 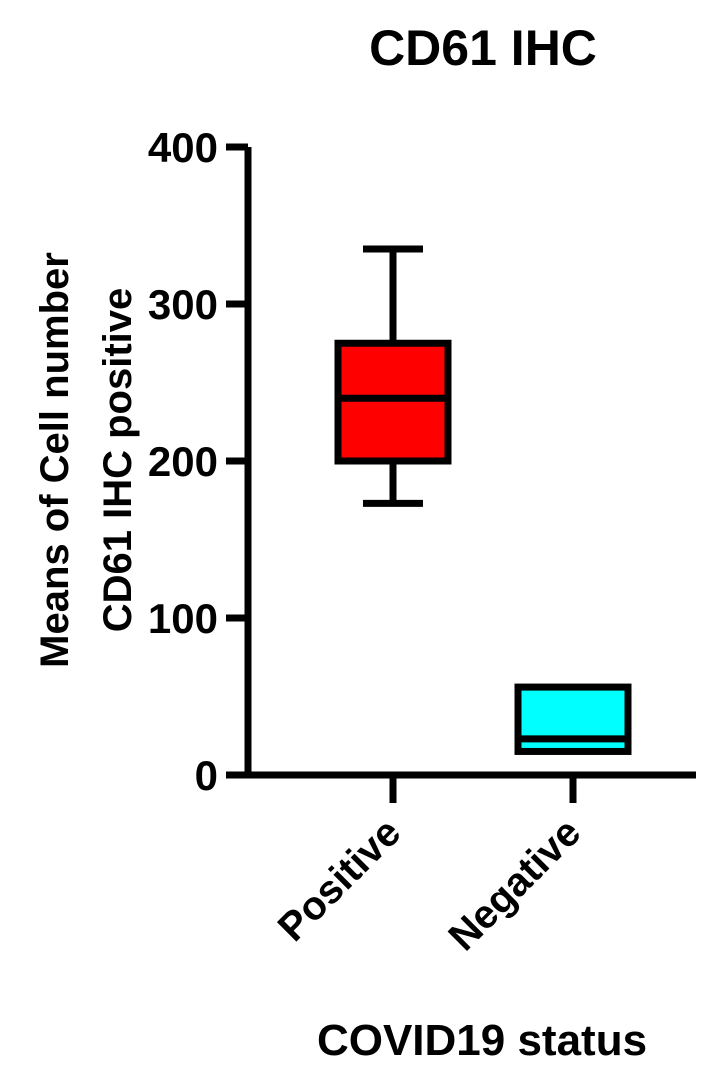 What do you see at coordinates (183, 304) in the screenshot?
I see `y-tick-label: 300` at bounding box center [183, 304].